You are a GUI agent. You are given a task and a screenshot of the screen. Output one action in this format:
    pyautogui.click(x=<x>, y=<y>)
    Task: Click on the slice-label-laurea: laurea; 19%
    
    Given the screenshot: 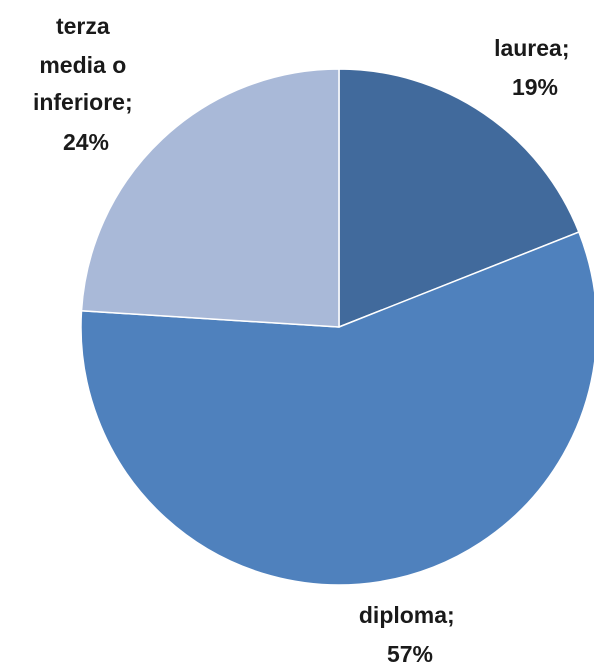 What is the action you would take?
    pyautogui.click(x=535, y=67)
    